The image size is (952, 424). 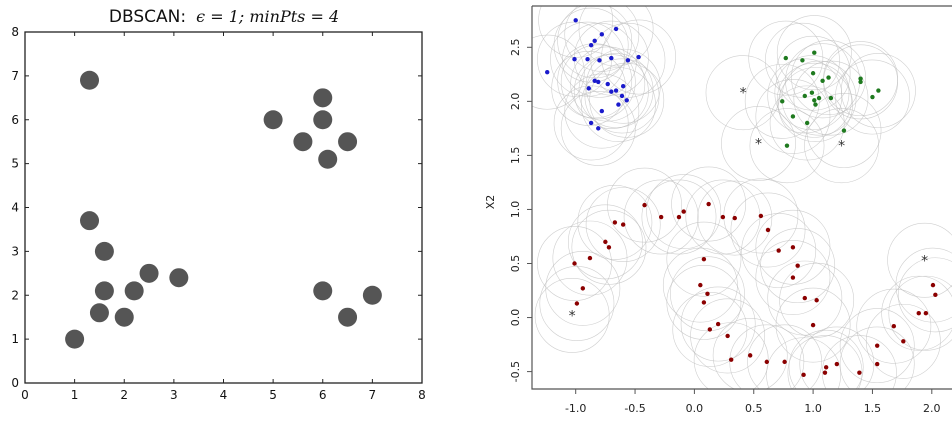 I want to click on y-axis-label: X2, so click(x=490, y=202).